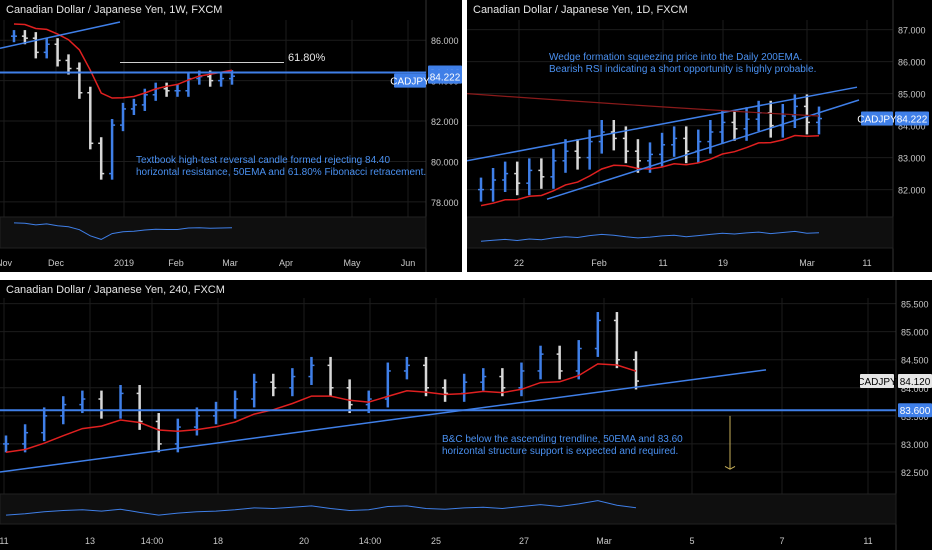 The width and height of the screenshot is (932, 550). I want to click on level-price-tag: 83.600, so click(915, 411).